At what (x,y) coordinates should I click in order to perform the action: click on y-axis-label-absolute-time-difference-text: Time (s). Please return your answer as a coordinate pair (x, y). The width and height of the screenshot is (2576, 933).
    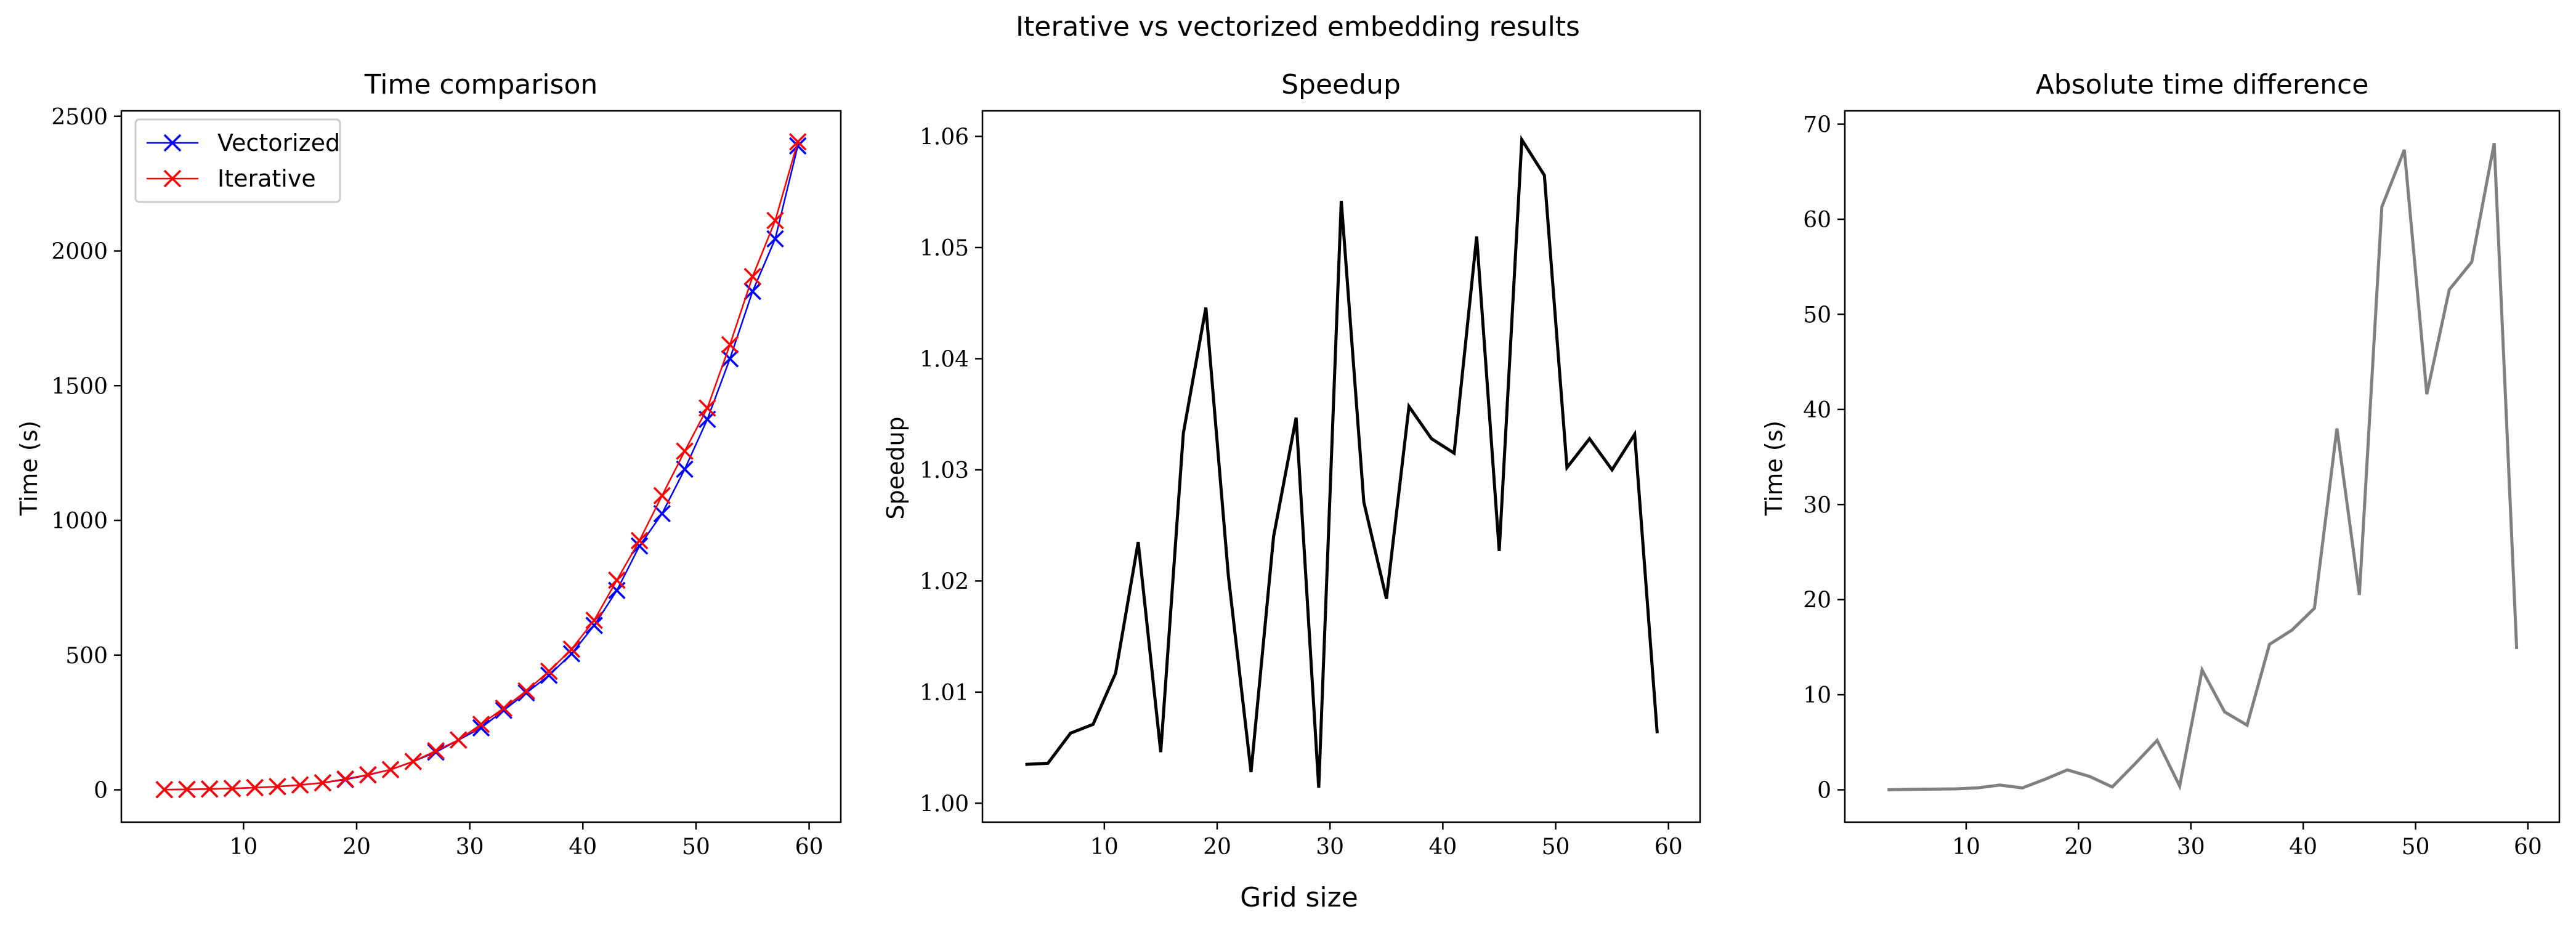
    Looking at the image, I should click on (1774, 469).